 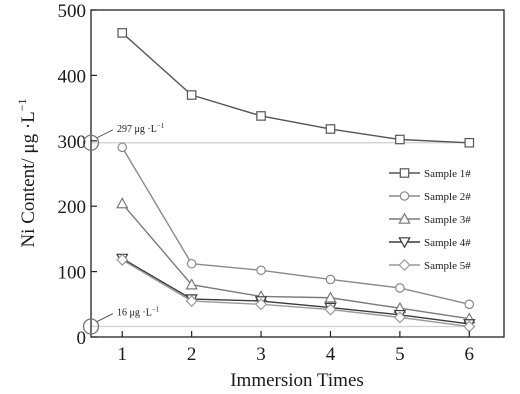 What do you see at coordinates (138, 312) in the screenshot?
I see `reference-label-1: 16 μg ·L−1` at bounding box center [138, 312].